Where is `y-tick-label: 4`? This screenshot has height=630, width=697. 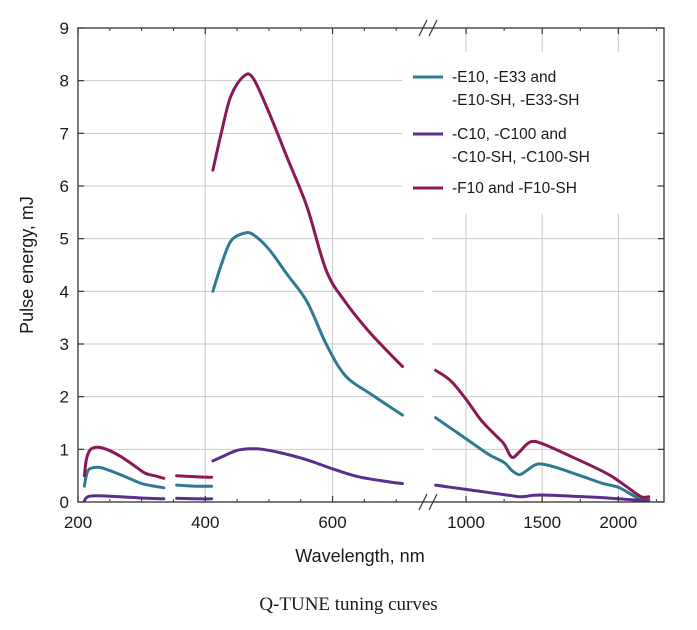
y-tick-label: 4 is located at coordinates (64, 291).